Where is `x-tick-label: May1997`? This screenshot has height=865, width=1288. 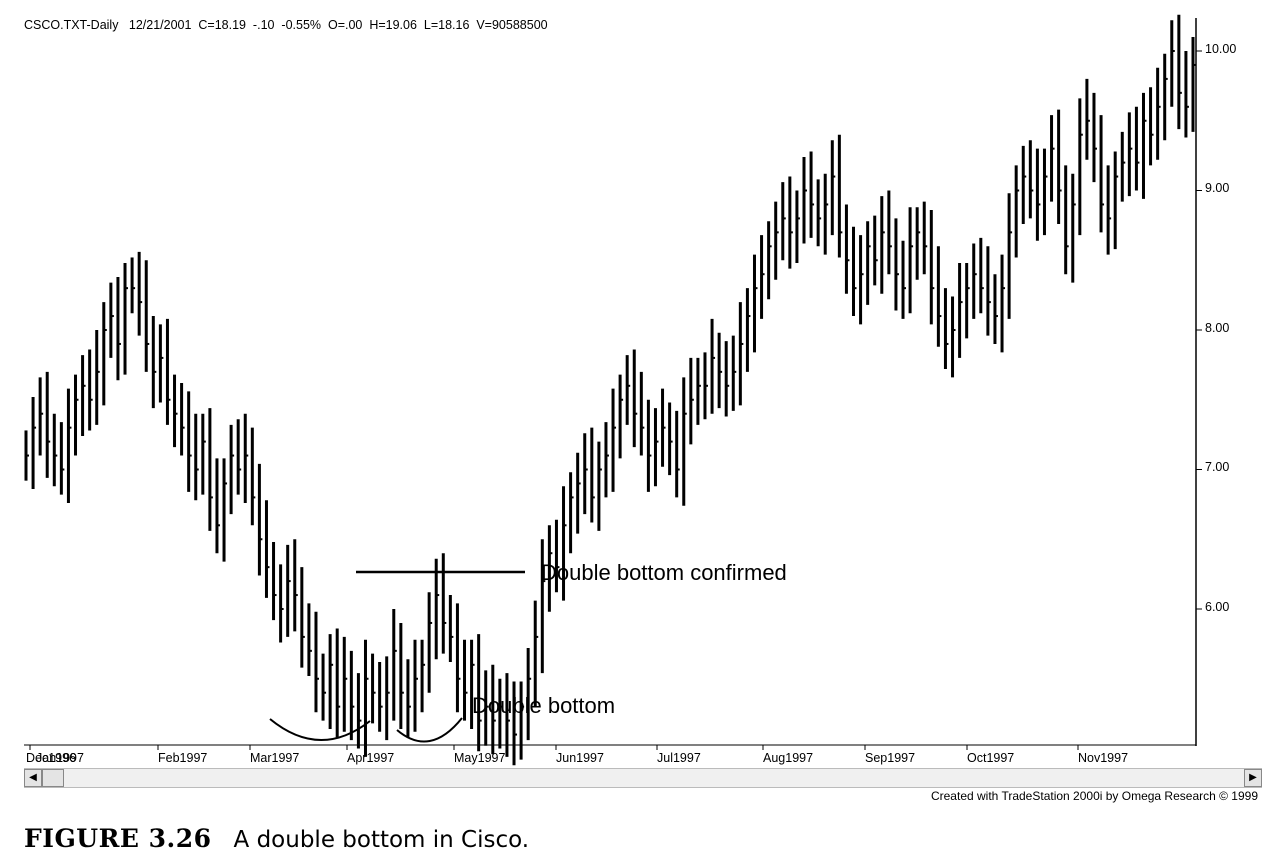
x-tick-label: May1997 is located at coordinates (480, 758).